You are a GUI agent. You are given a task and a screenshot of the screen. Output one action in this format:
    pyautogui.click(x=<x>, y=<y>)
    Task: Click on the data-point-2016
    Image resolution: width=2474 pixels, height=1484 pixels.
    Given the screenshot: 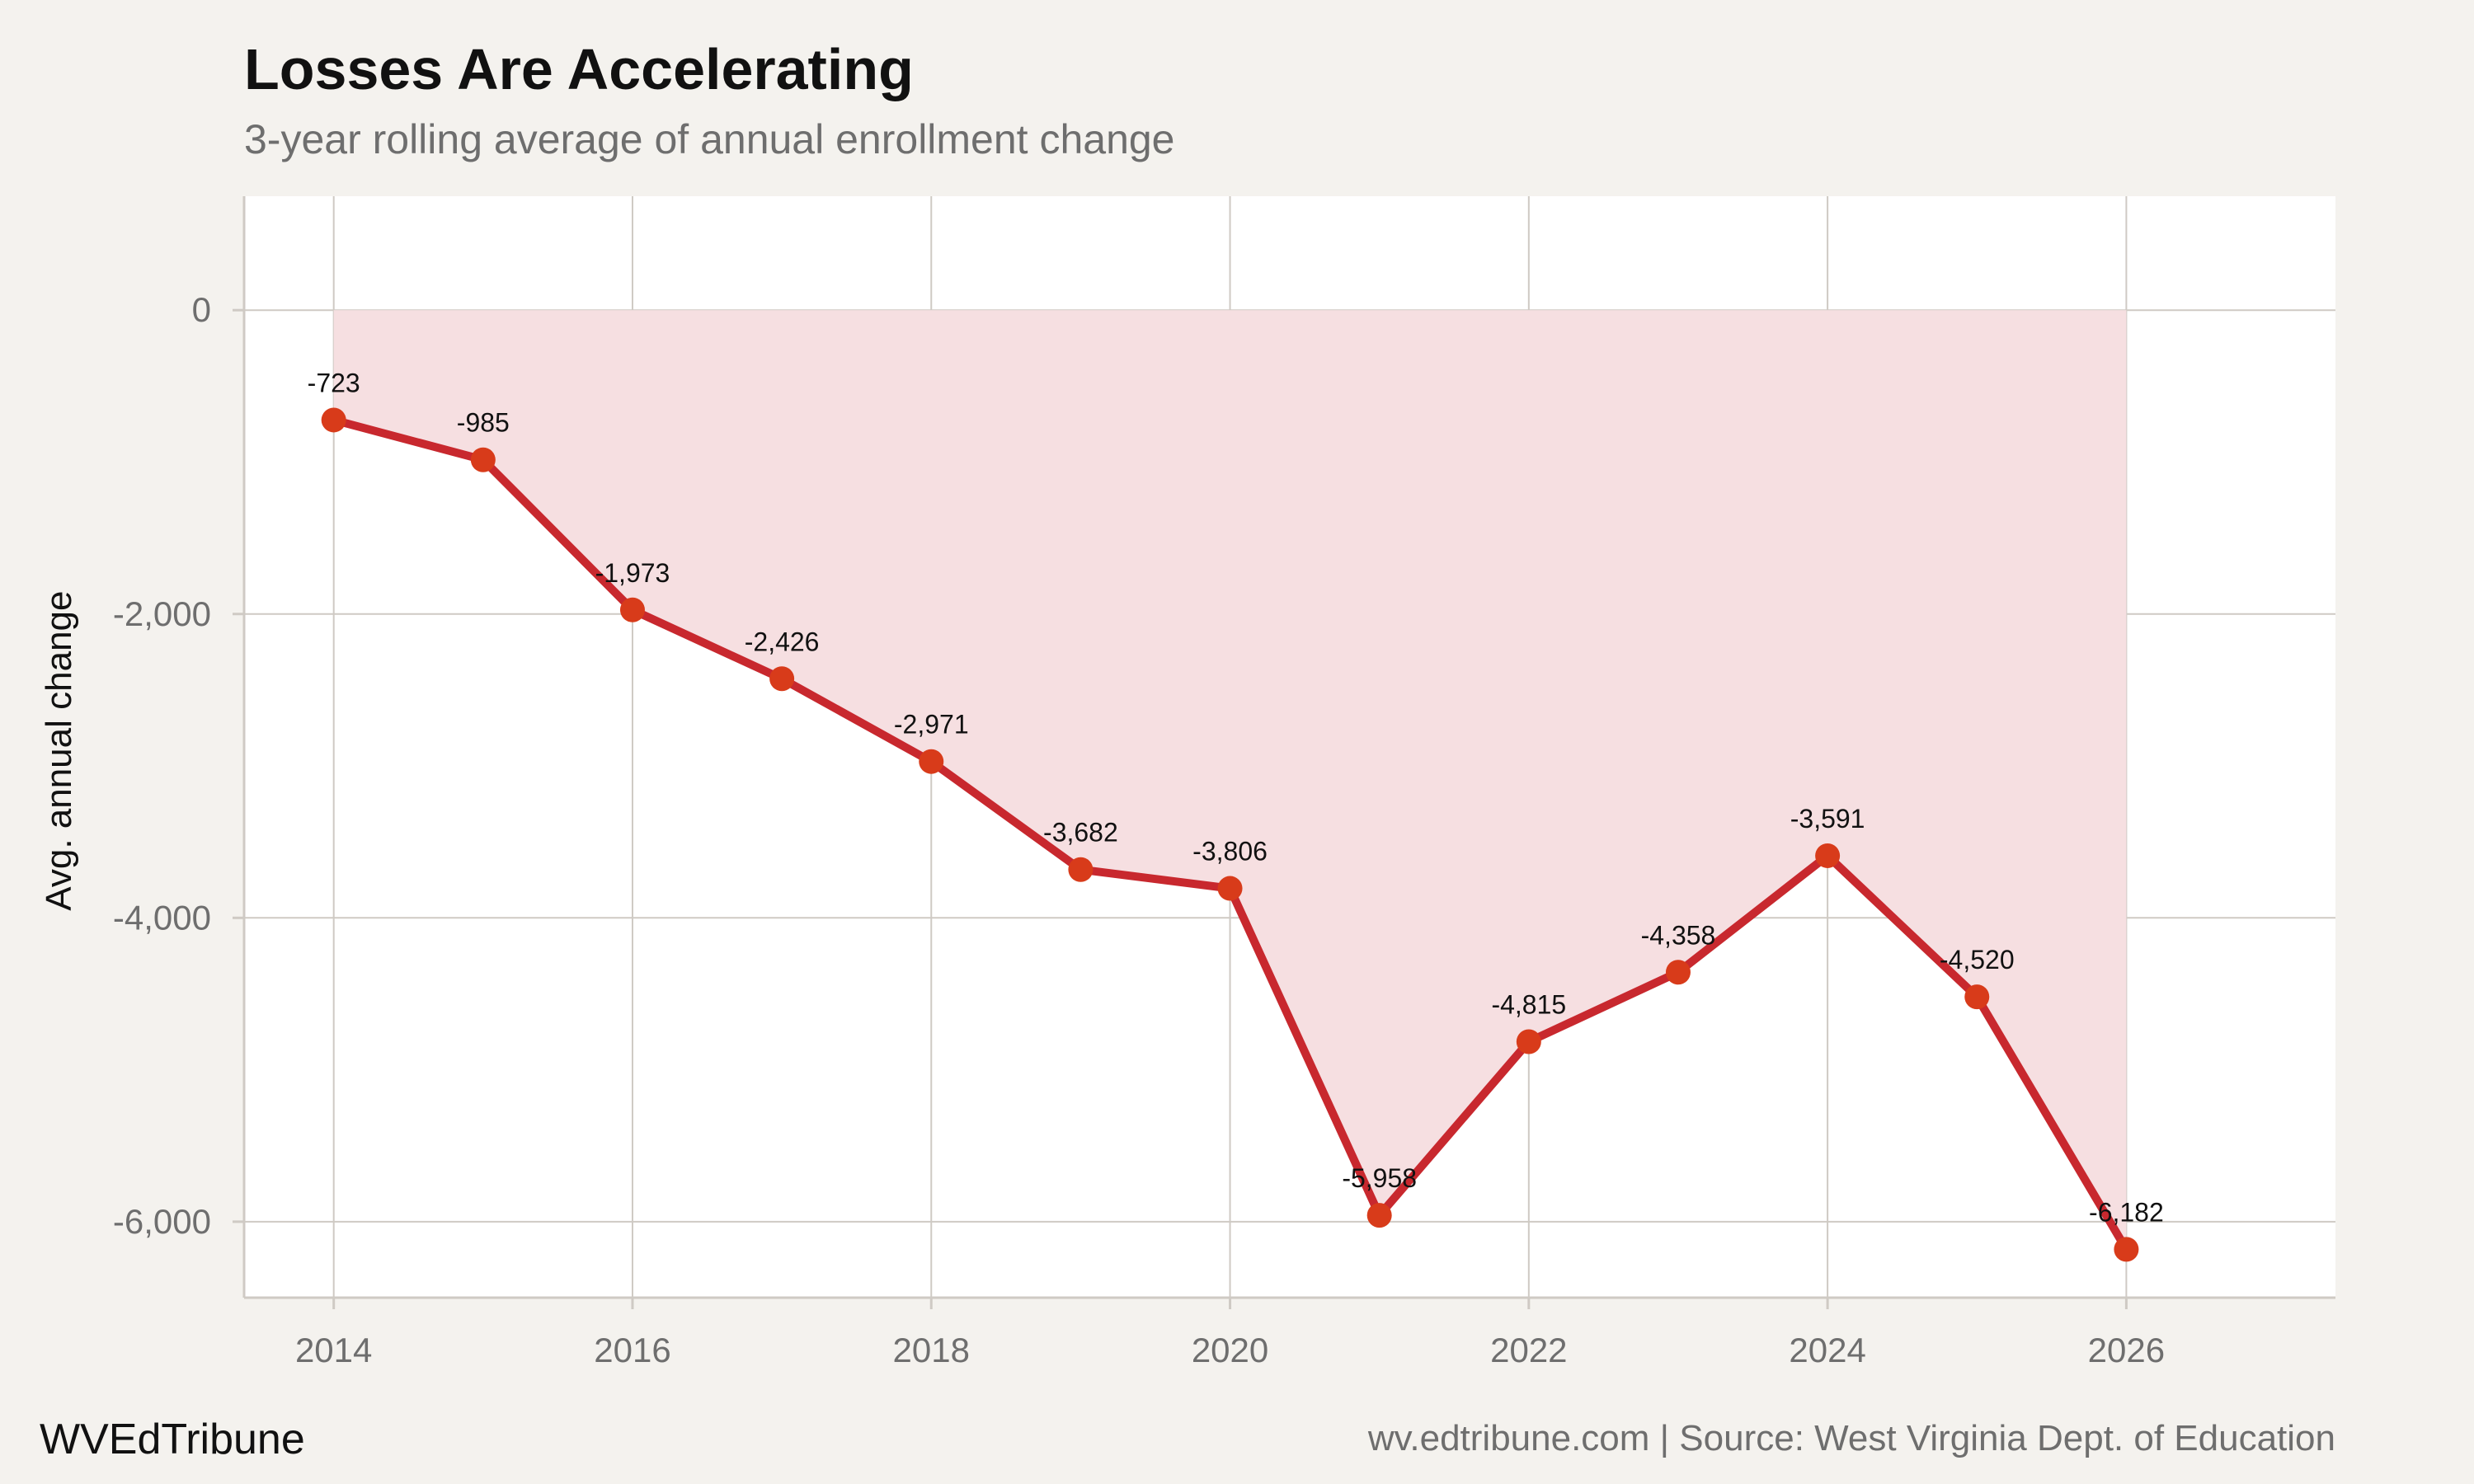 What is the action you would take?
    pyautogui.click(x=632, y=609)
    